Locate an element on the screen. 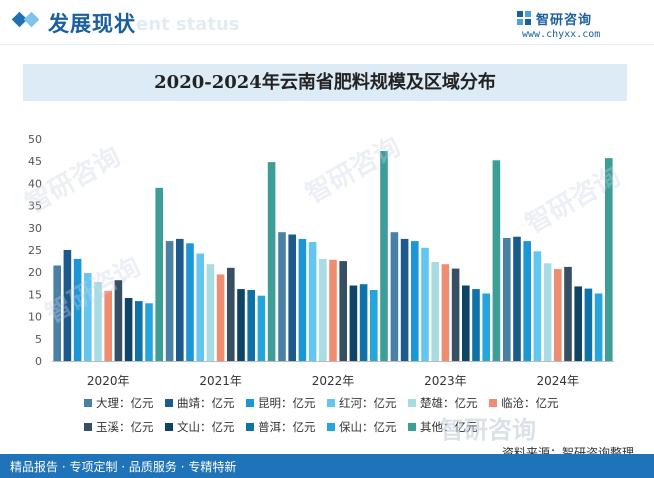 This screenshot has height=478, width=654. chart-title: 2020-2024年云南省肥料规模及区域分布 is located at coordinates (325, 82).